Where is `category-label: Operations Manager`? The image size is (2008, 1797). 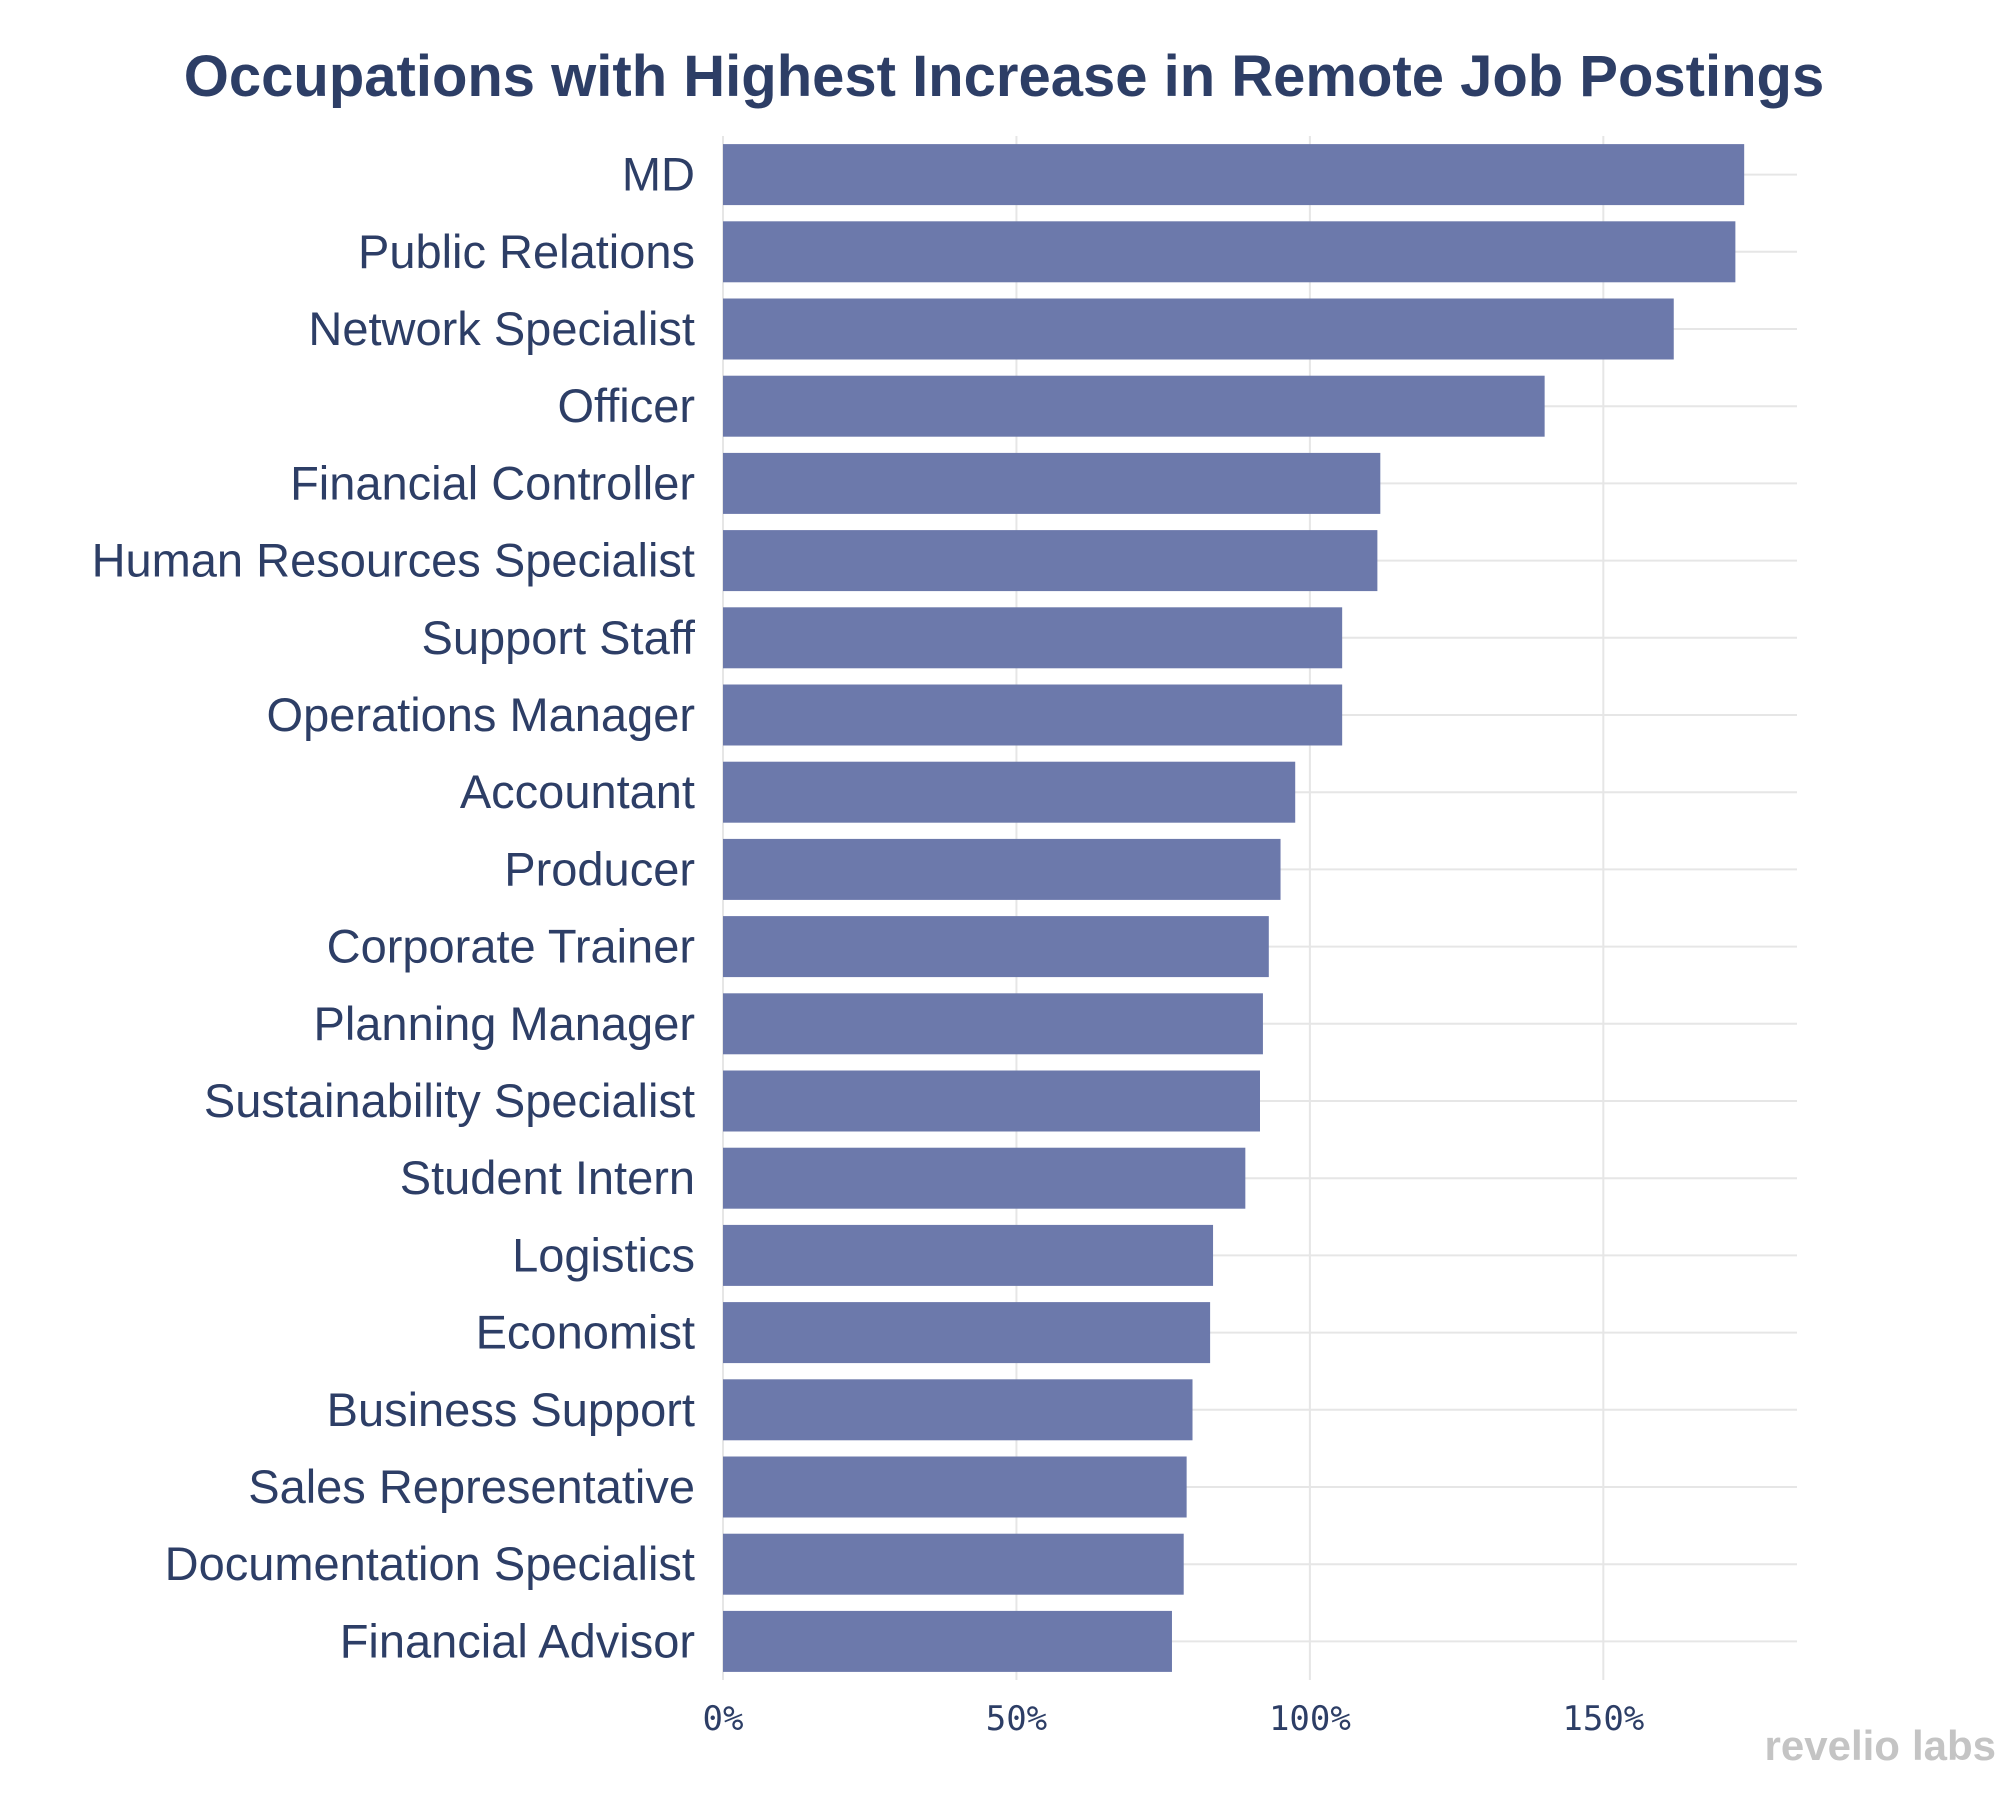
category-label: Operations Manager is located at coordinates (481, 714).